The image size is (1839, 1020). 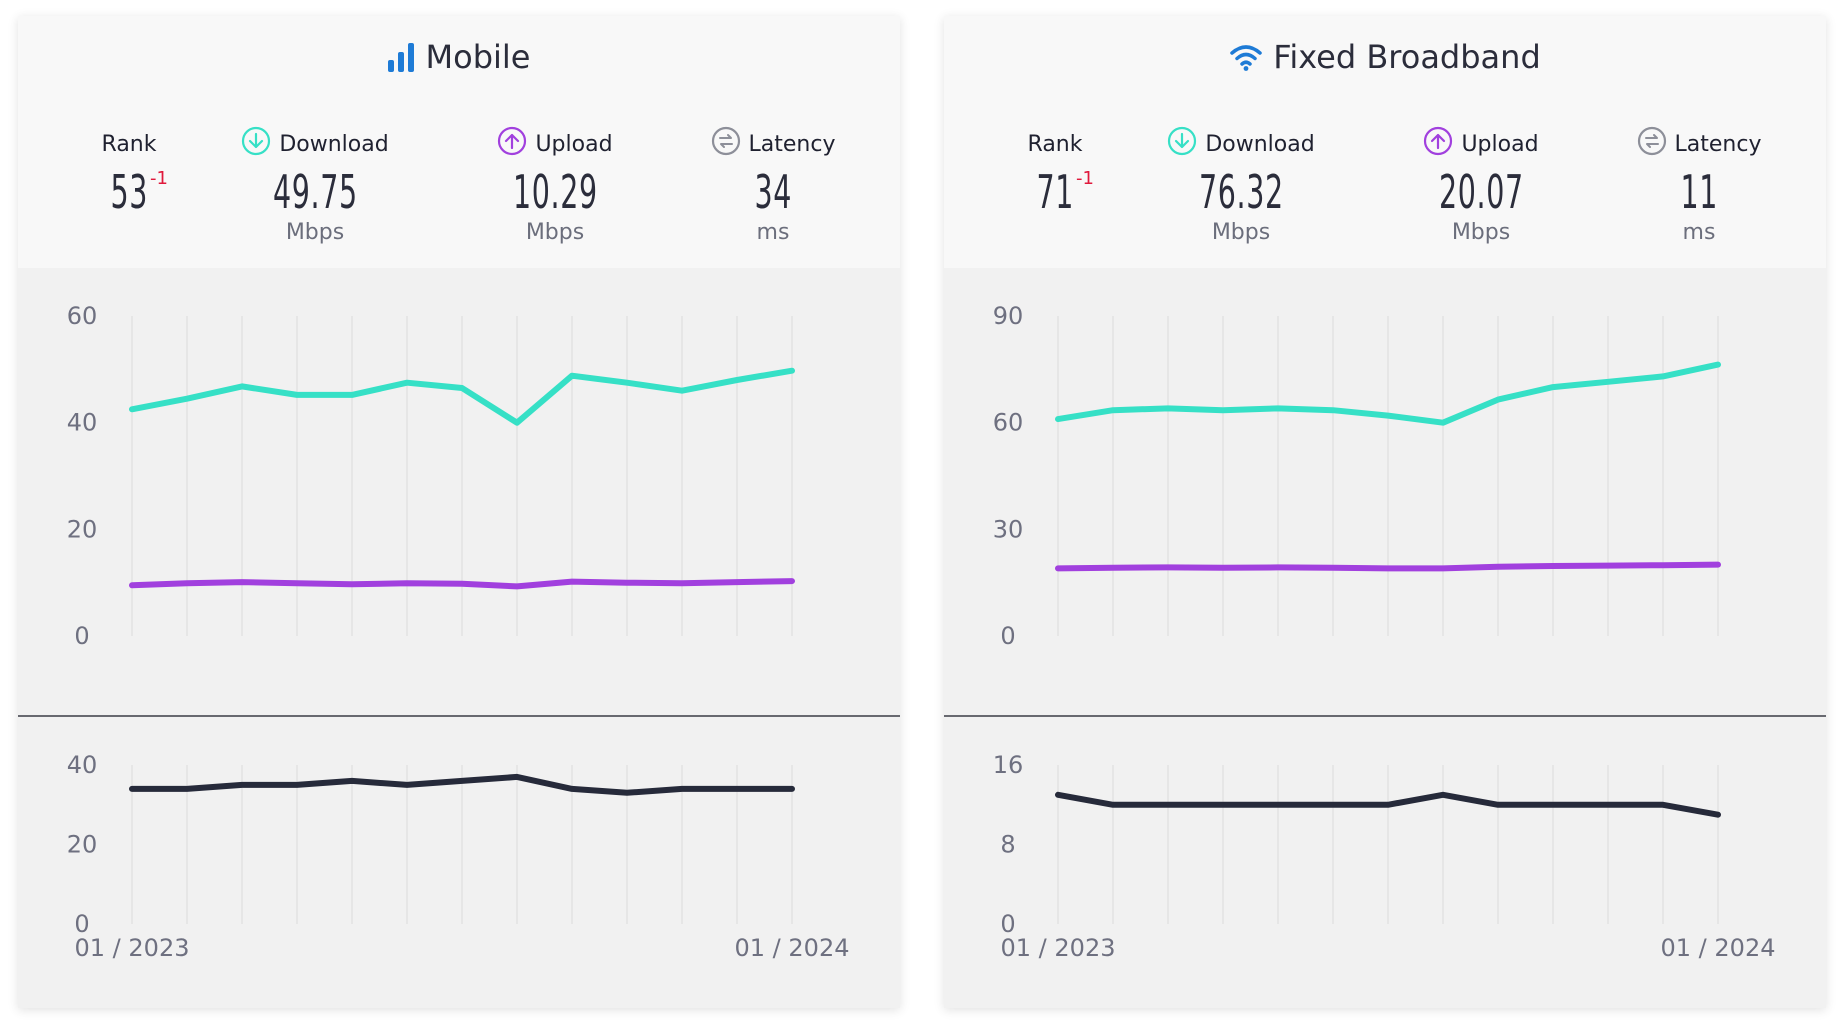 I want to click on latency-ytick-label: 16, so click(x=1008, y=765).